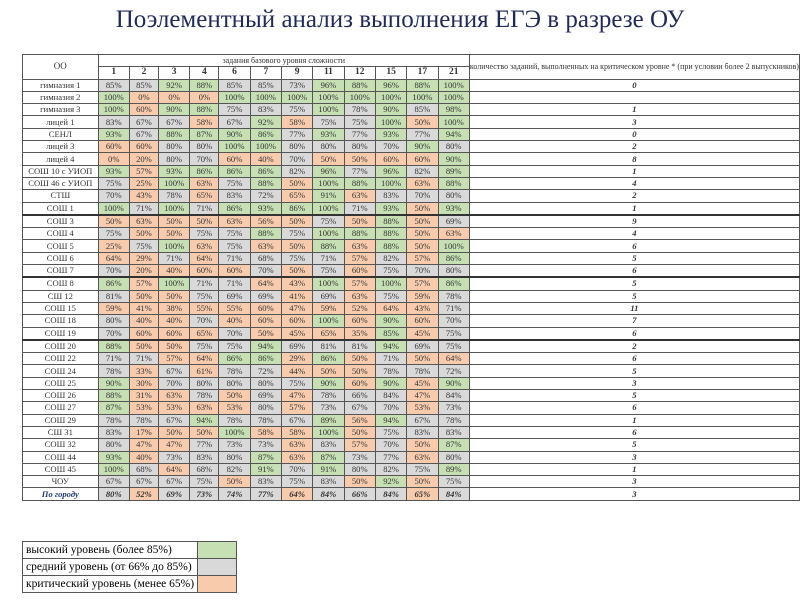 This screenshot has width=800, height=600. I want to click on score-cell: 63%, so click(234, 221).